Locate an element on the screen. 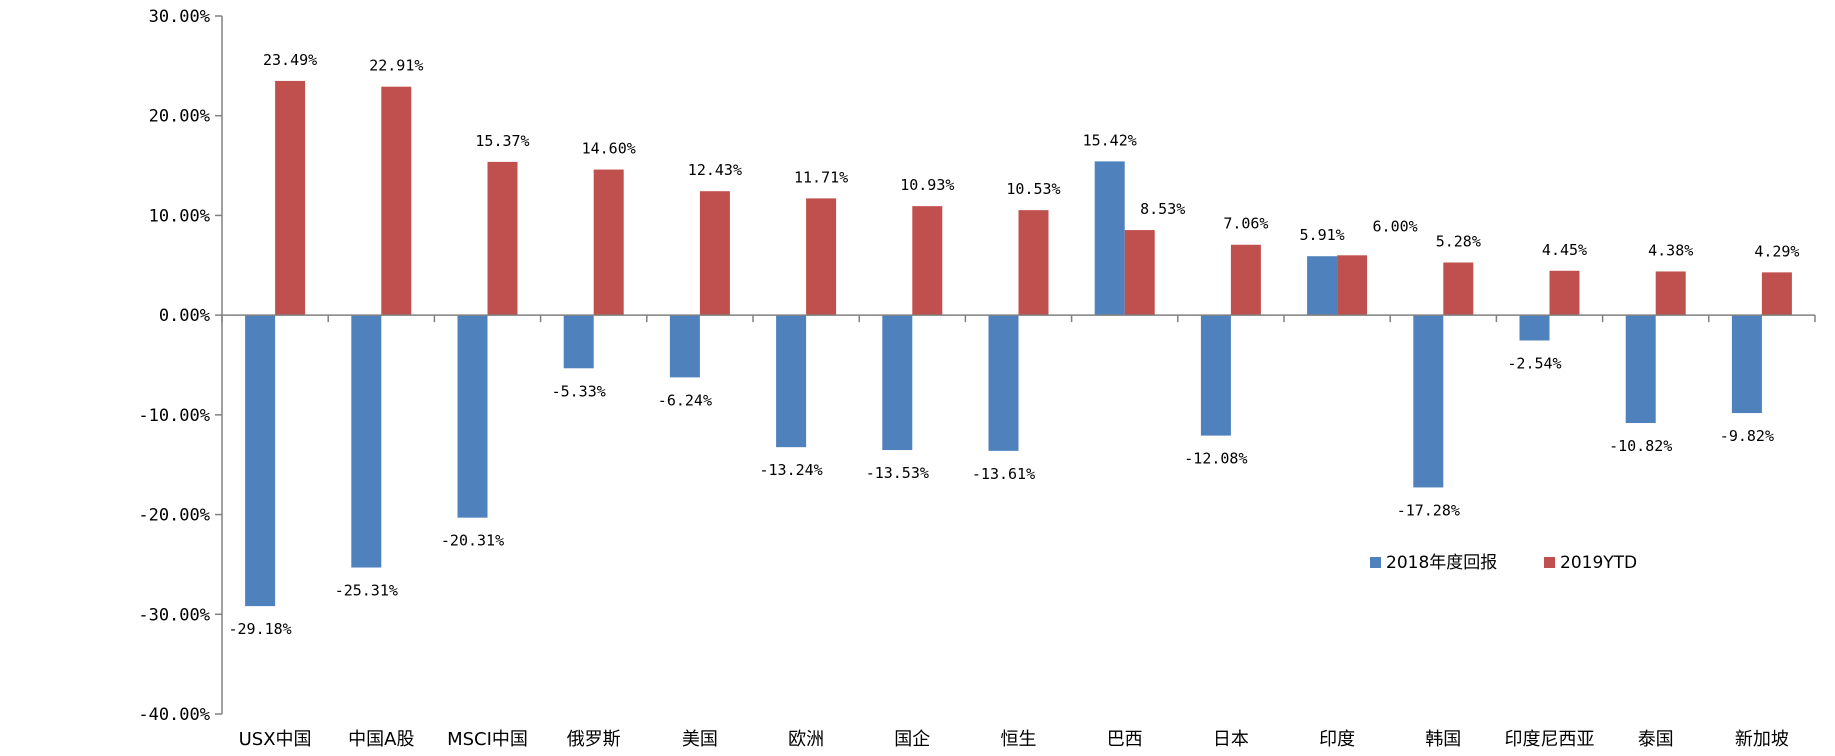 The image size is (1835, 756). y-tick-label: -20.00% is located at coordinates (174, 516).